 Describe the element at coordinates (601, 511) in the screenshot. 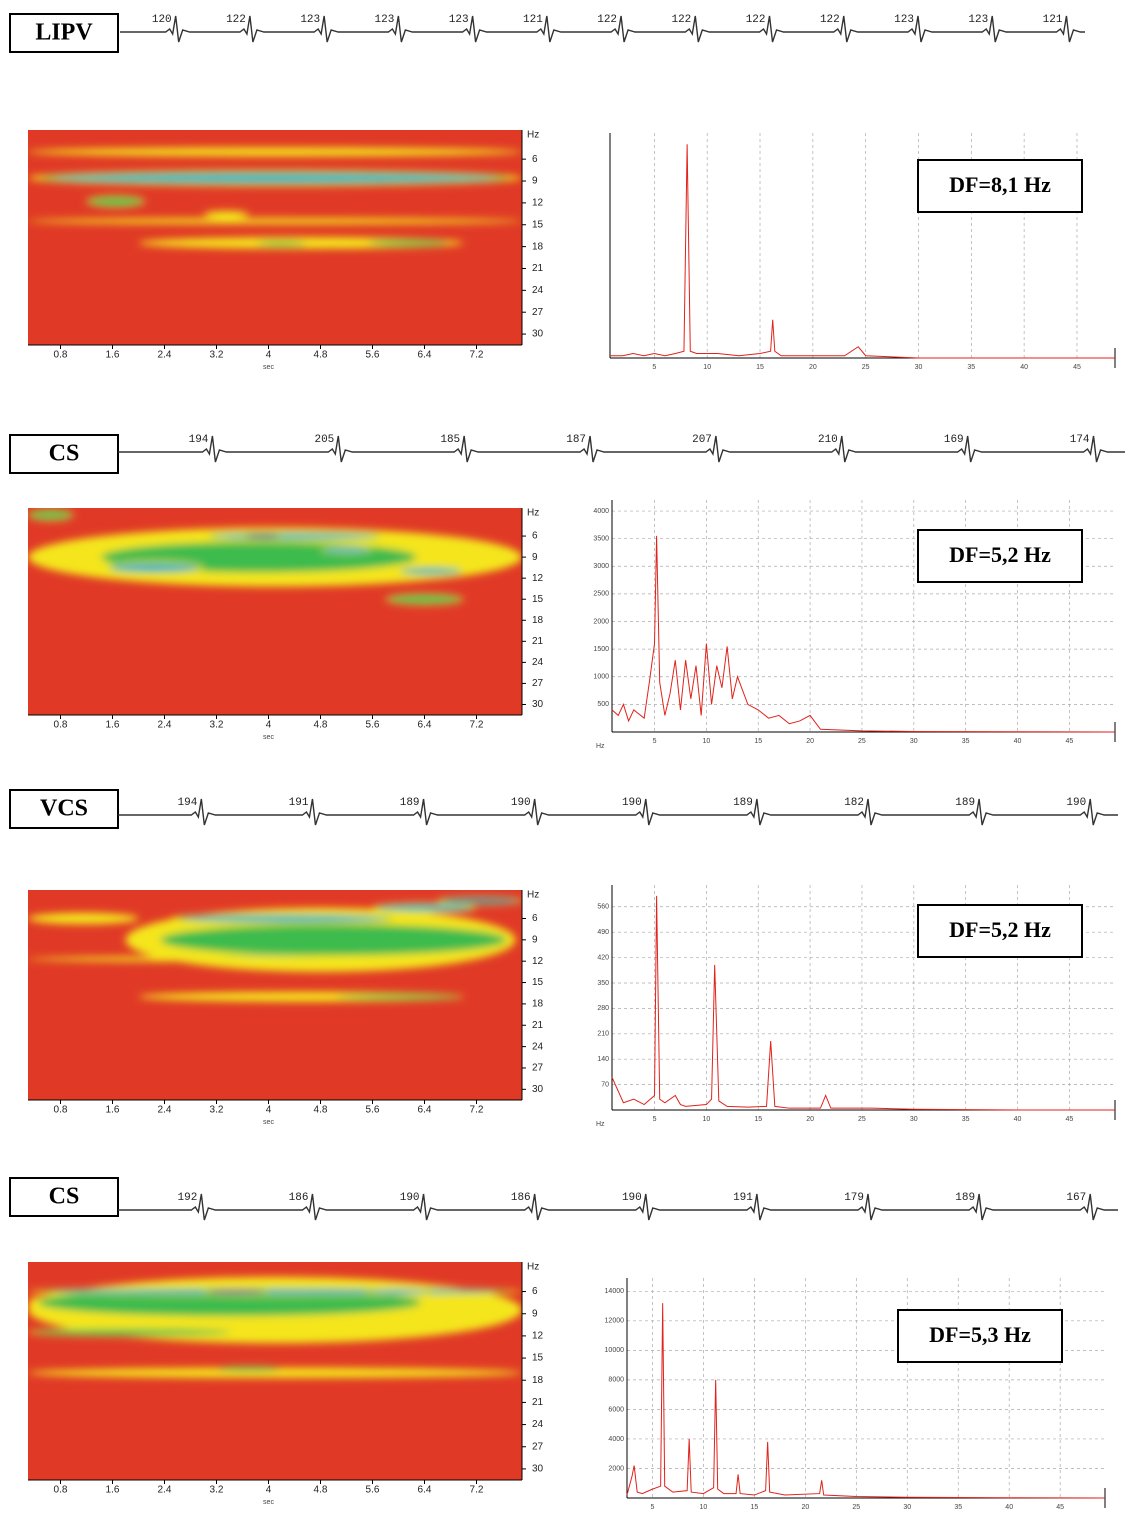

I see `y-tick-label: 4000` at that location.